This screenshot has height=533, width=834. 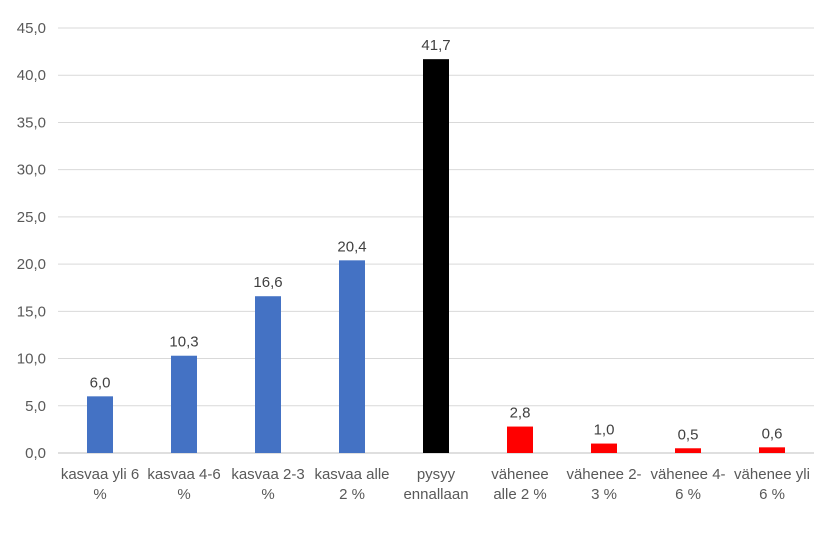 I want to click on category-label-line: 3 %, so click(x=604, y=494).